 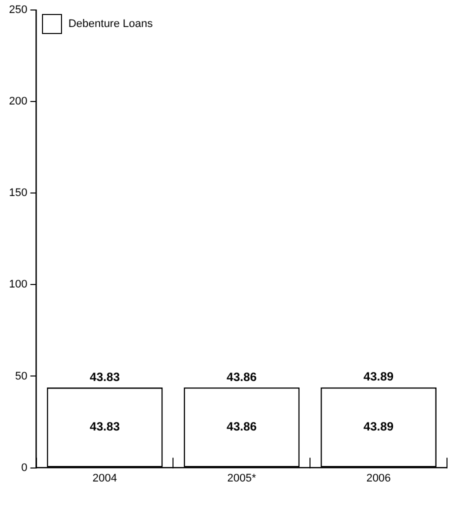 What do you see at coordinates (378, 478) in the screenshot?
I see `x-tick-label: 2006` at bounding box center [378, 478].